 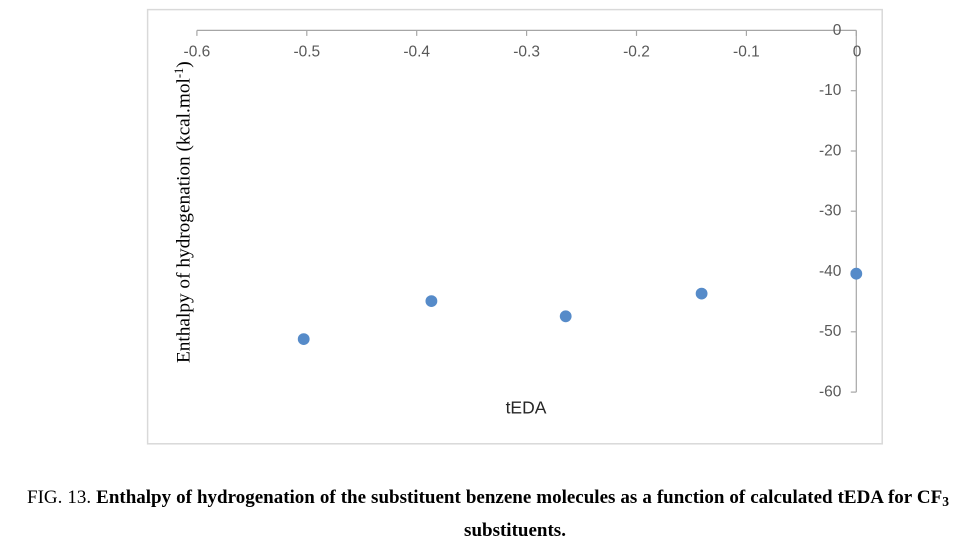 I want to click on svg-text: tEDA, so click(x=526, y=408).